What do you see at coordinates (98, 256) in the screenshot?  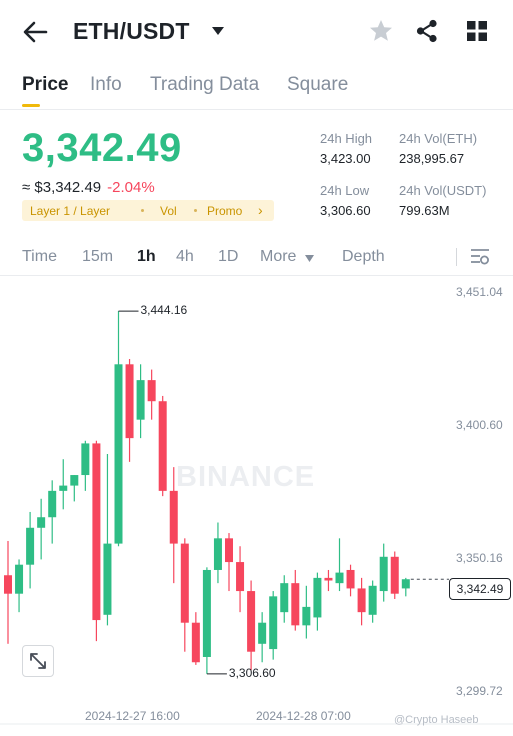 I see `interval-15m: 15m` at bounding box center [98, 256].